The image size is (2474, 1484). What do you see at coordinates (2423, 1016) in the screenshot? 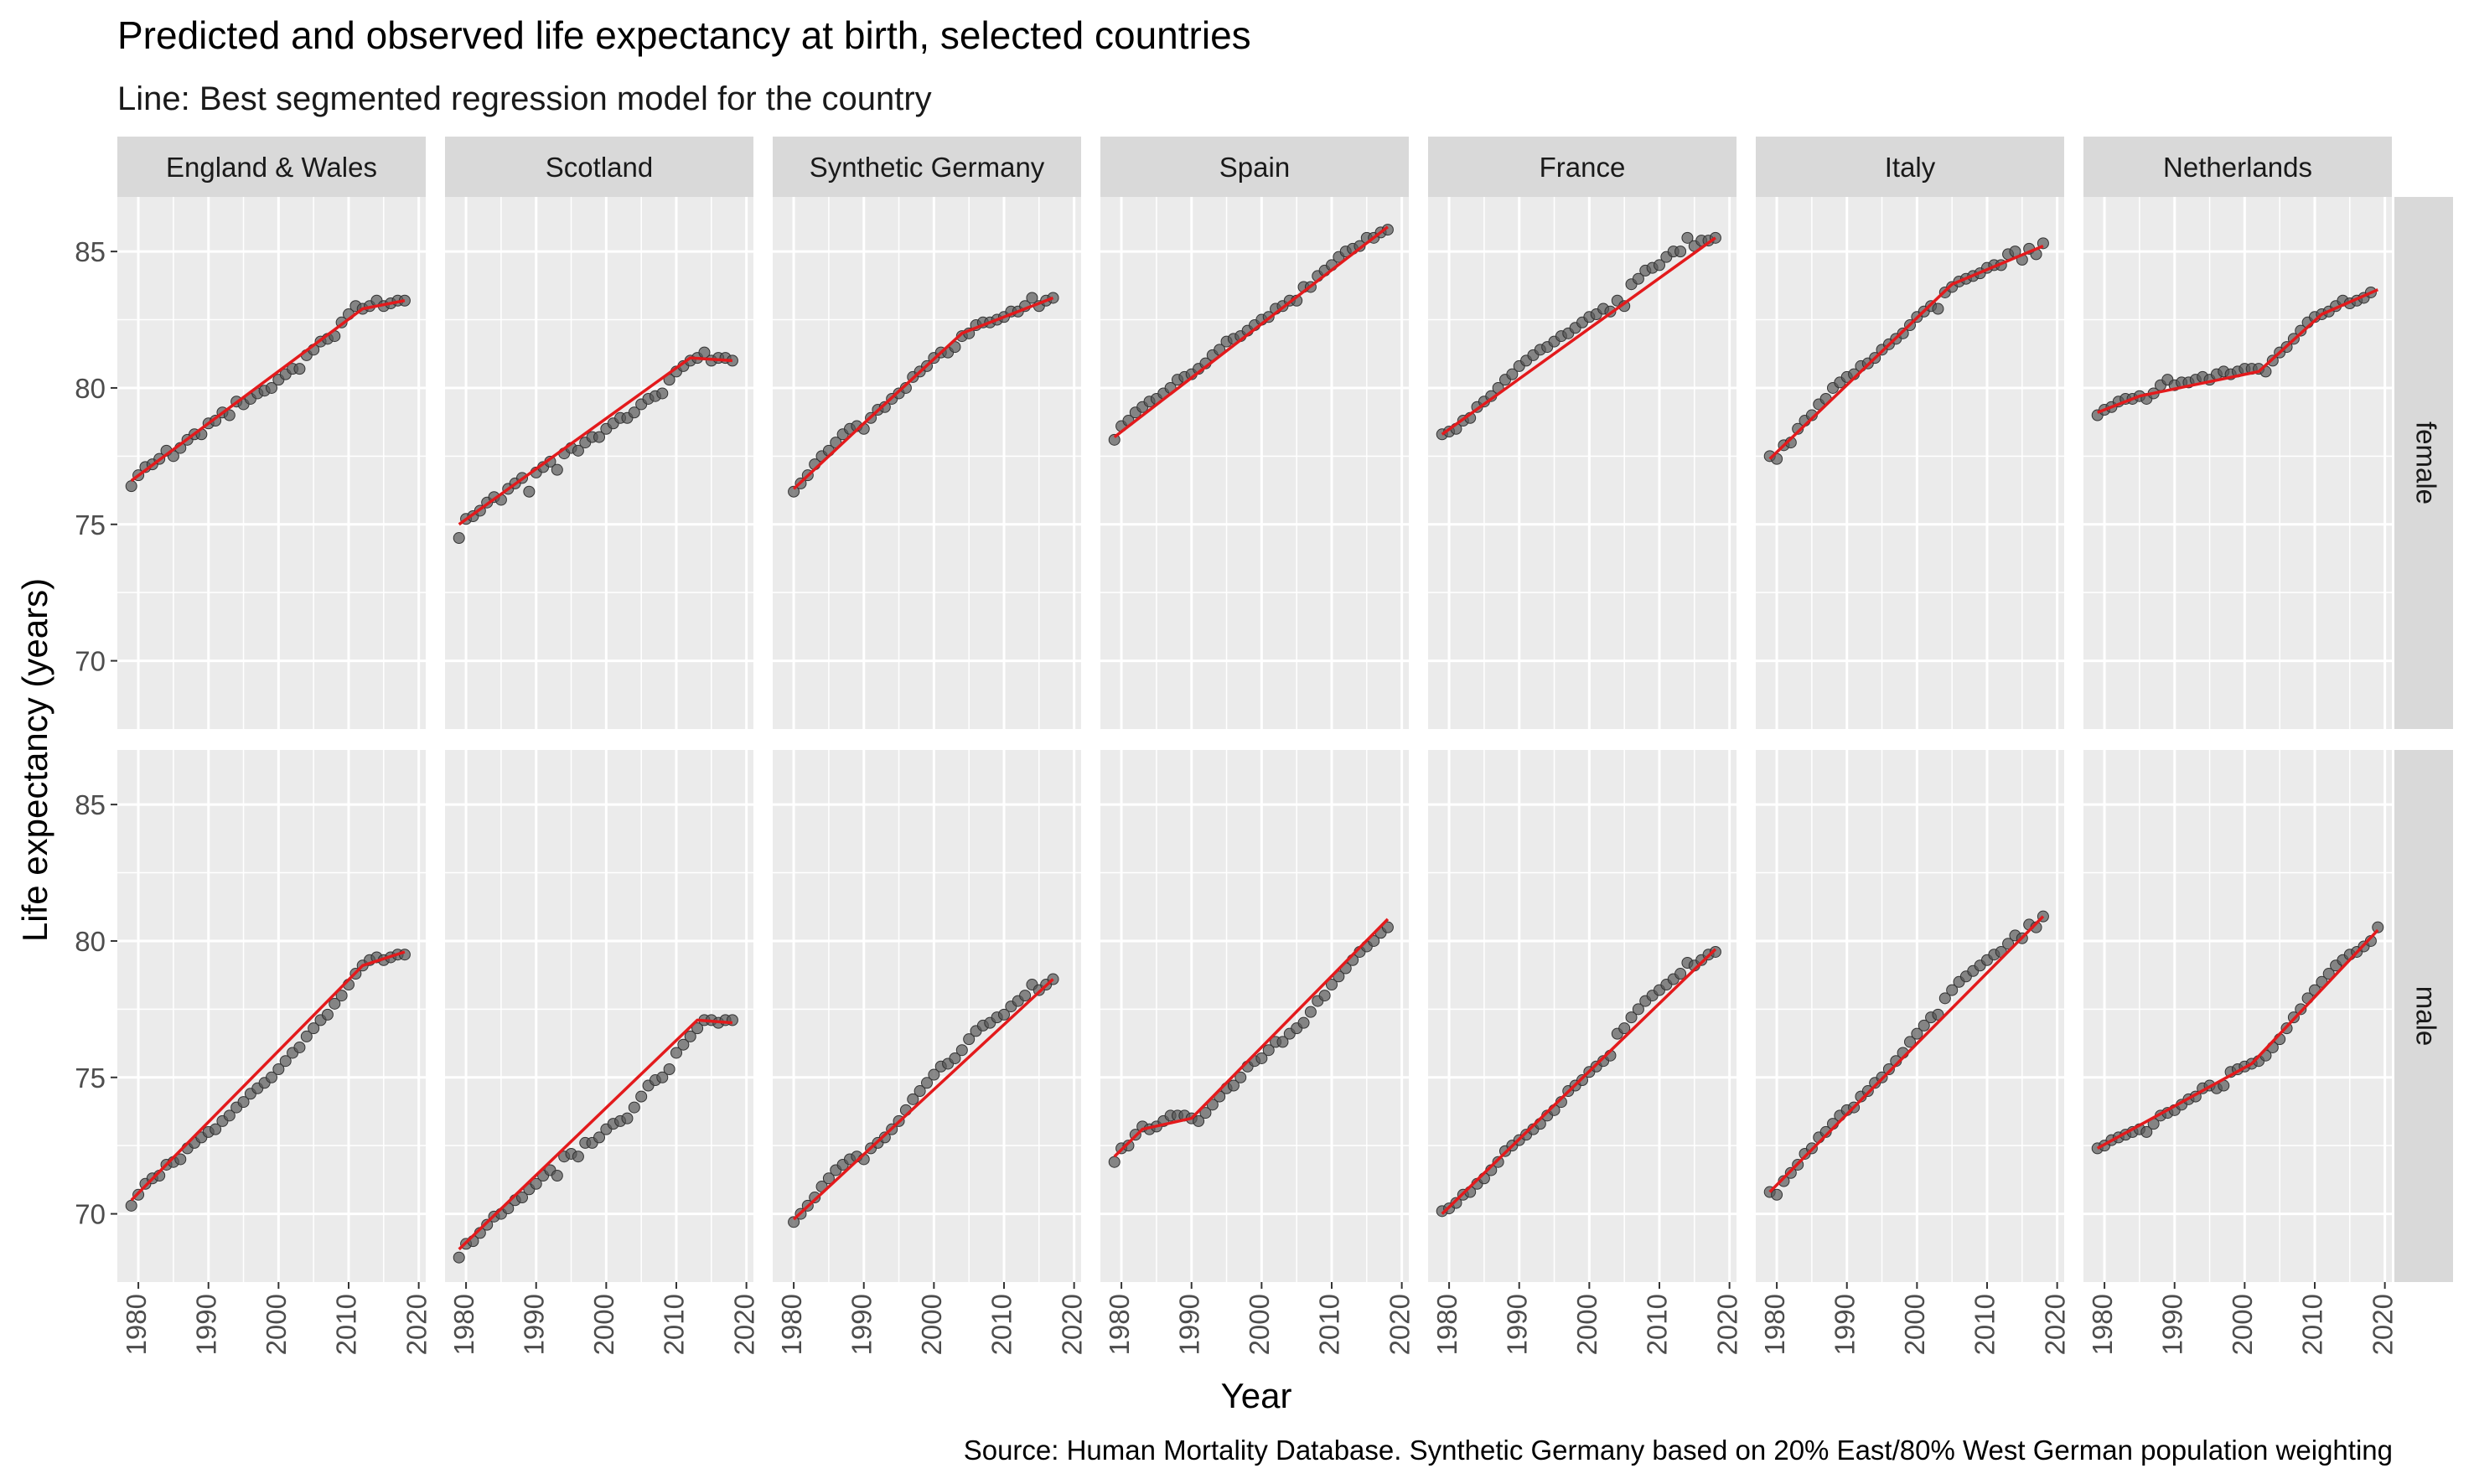
I see `row-strip-male` at bounding box center [2423, 1016].